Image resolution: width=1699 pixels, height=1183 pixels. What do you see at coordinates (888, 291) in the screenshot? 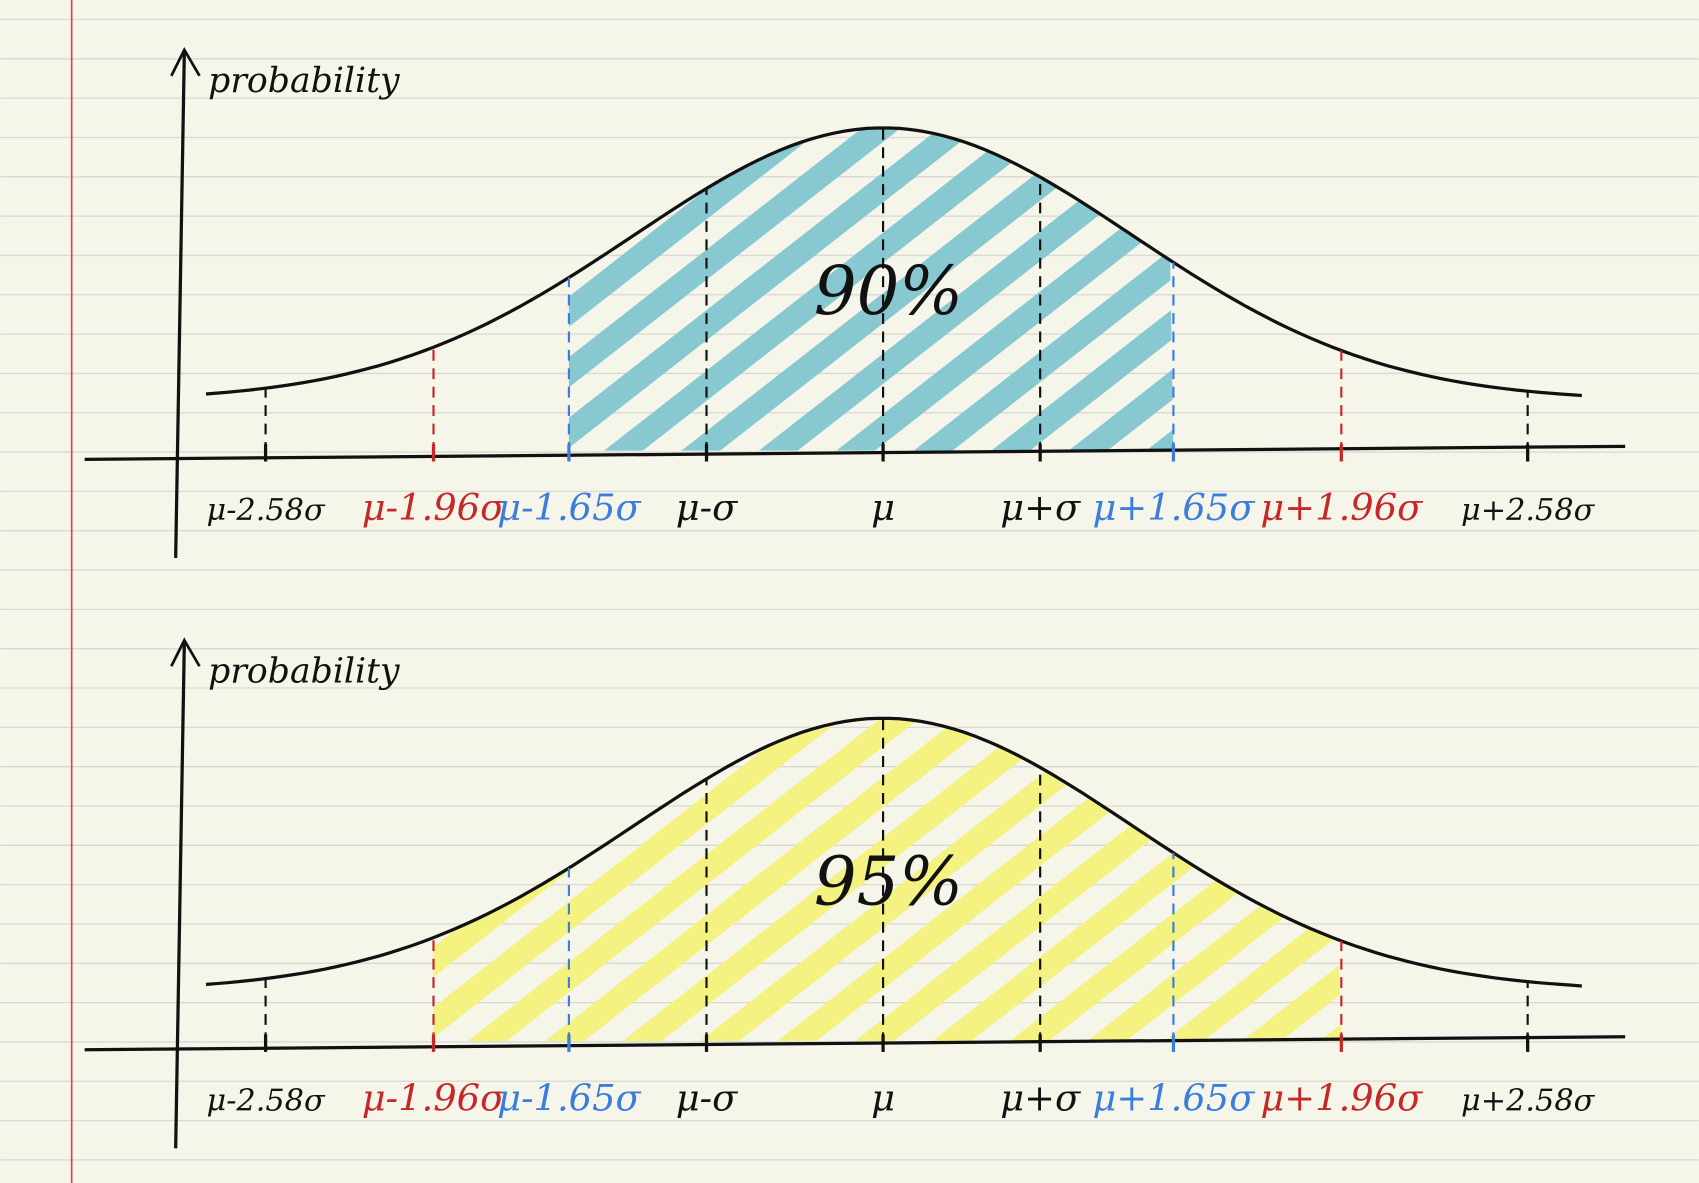
I see `area-label: 90%` at bounding box center [888, 291].